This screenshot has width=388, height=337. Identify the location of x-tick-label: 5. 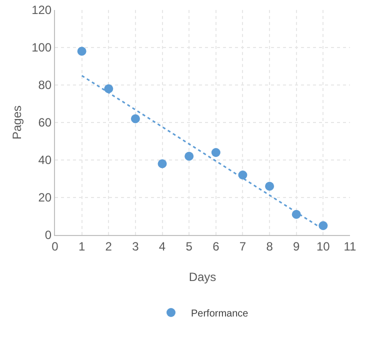
(189, 246).